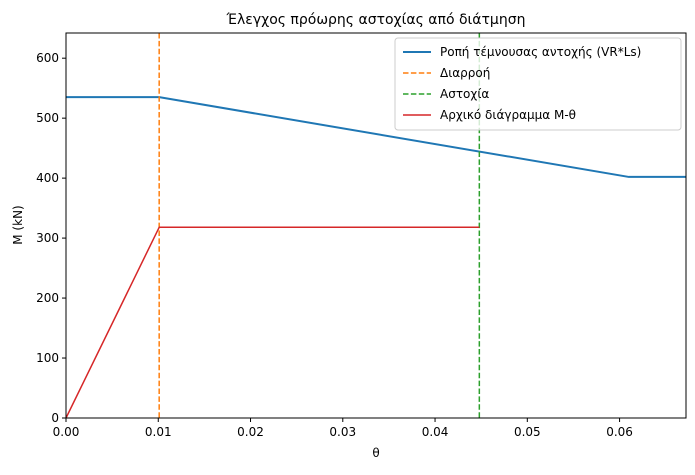 This screenshot has height=475, width=695. I want to click on x-axis: 0.00 0.01 0.02 0.03 0.04 0.05 0.06, so click(343, 428).